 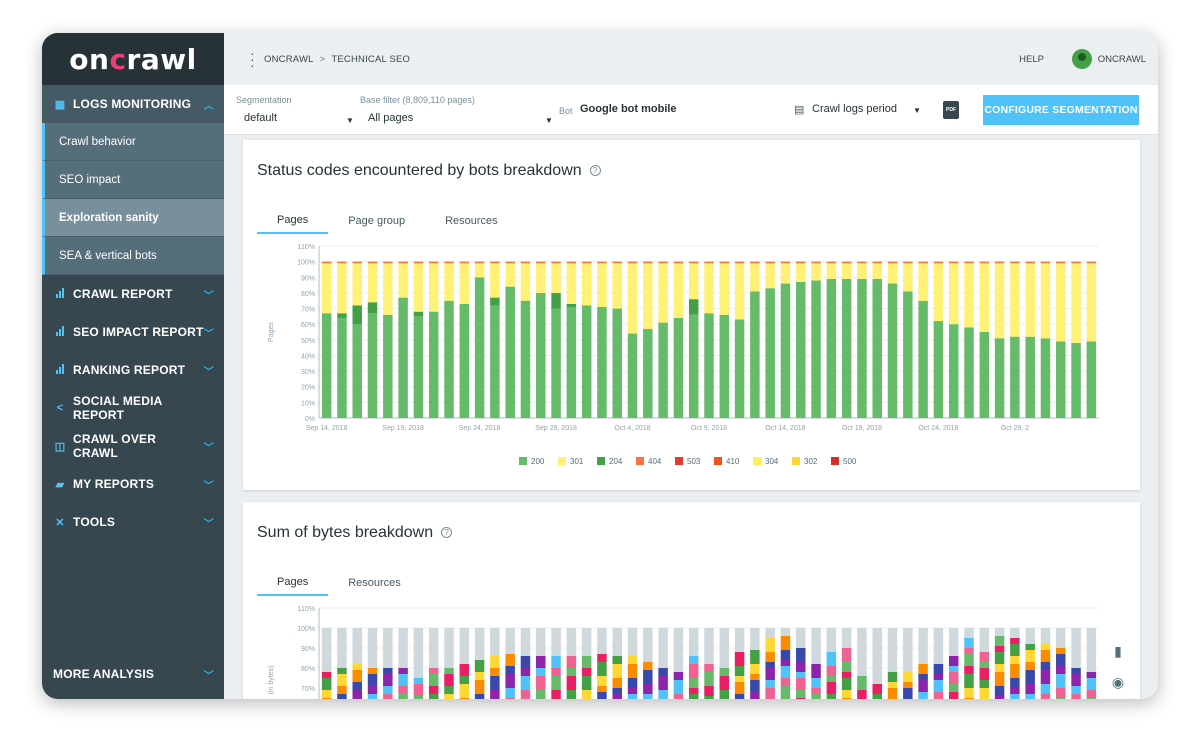 What do you see at coordinates (1031, 59) in the screenshot?
I see `help-link: HELP` at bounding box center [1031, 59].